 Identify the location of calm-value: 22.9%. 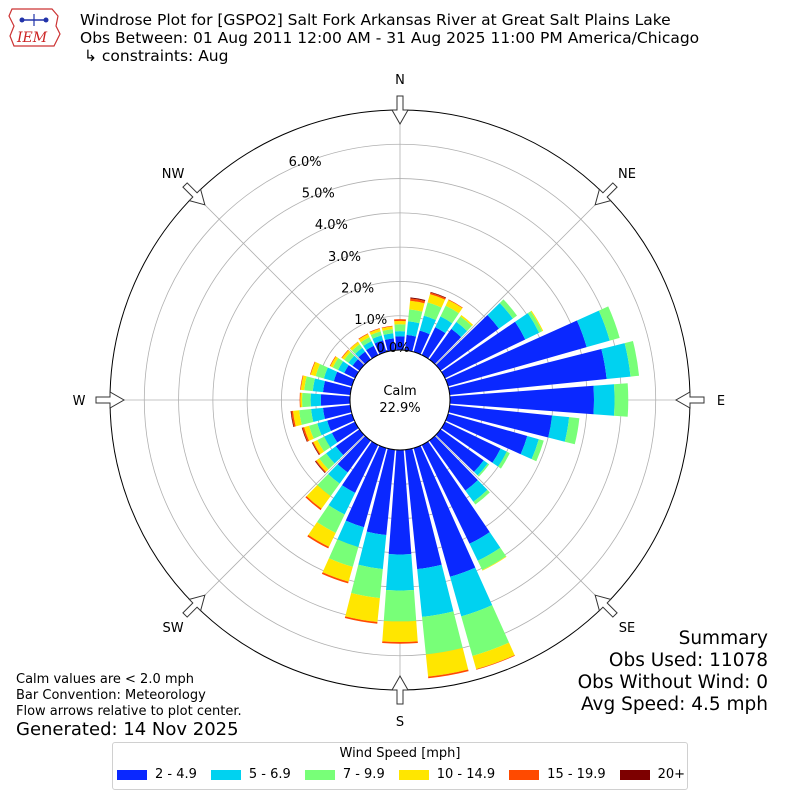
(399, 408).